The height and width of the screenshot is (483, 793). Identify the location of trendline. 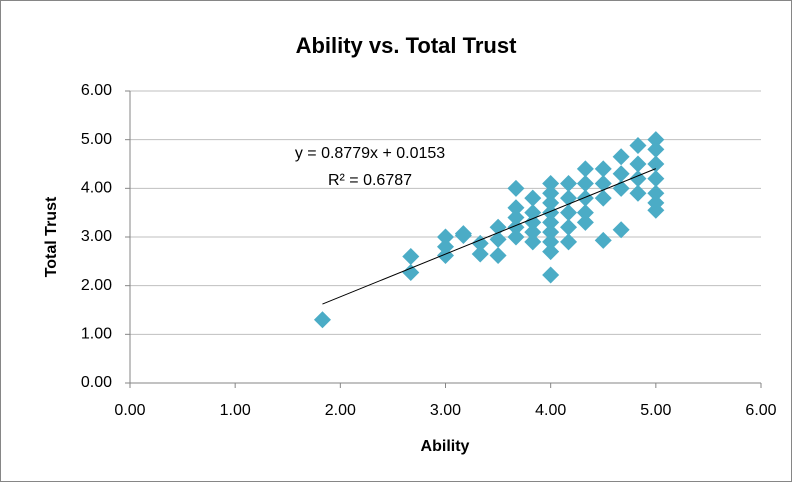
(489, 236).